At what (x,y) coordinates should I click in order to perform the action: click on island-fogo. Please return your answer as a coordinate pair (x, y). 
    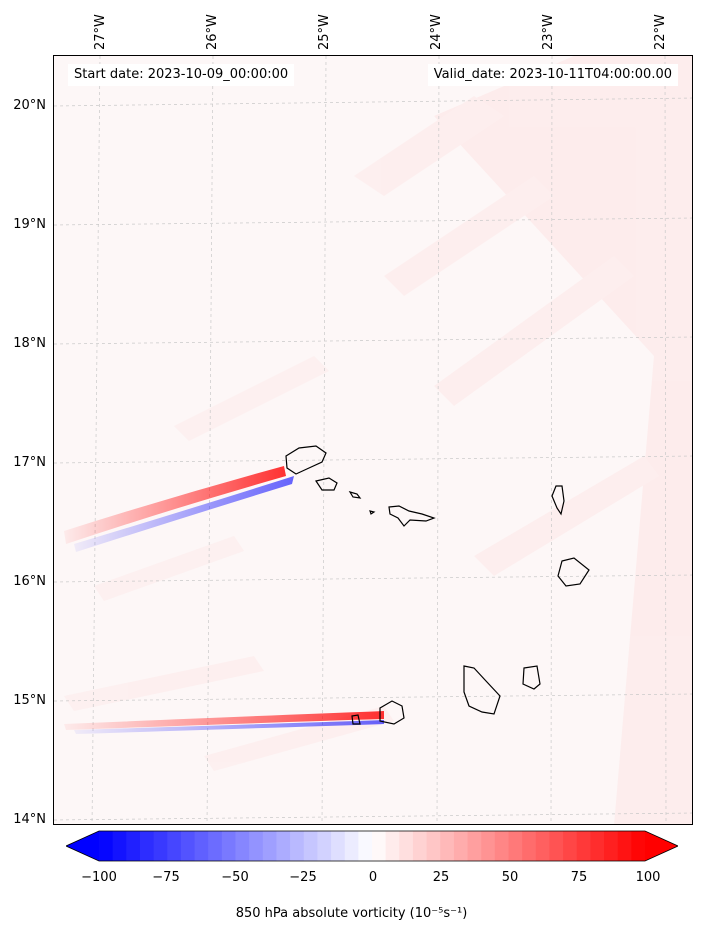
    Looking at the image, I should click on (392, 712).